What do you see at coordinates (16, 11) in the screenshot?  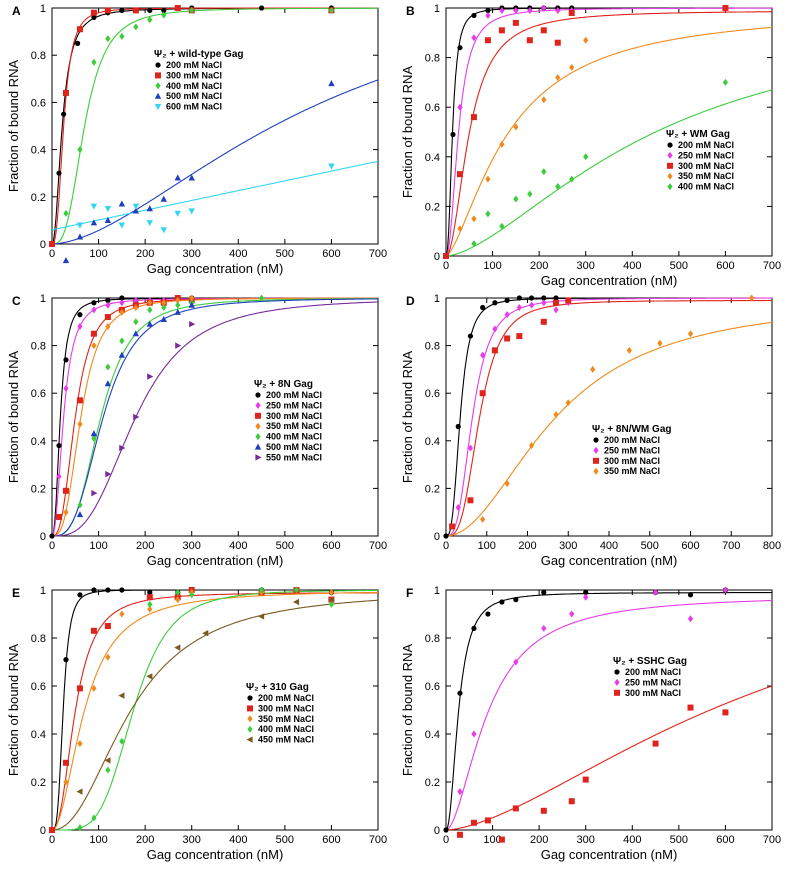 I see `panel-letter: A` at bounding box center [16, 11].